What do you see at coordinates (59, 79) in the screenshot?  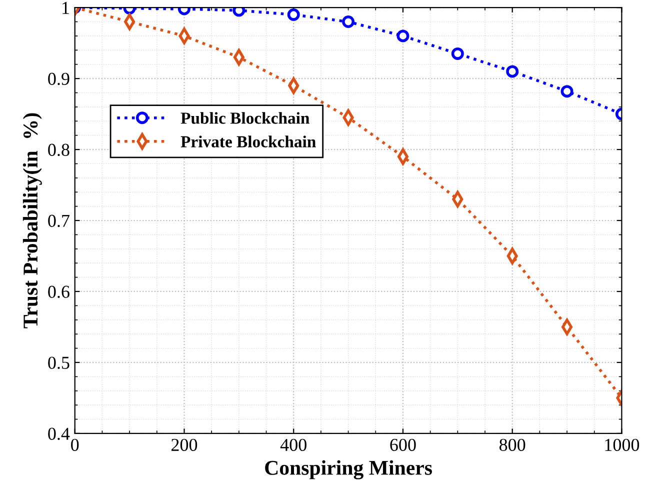 I see `y-tick-label: 0.9` at bounding box center [59, 79].